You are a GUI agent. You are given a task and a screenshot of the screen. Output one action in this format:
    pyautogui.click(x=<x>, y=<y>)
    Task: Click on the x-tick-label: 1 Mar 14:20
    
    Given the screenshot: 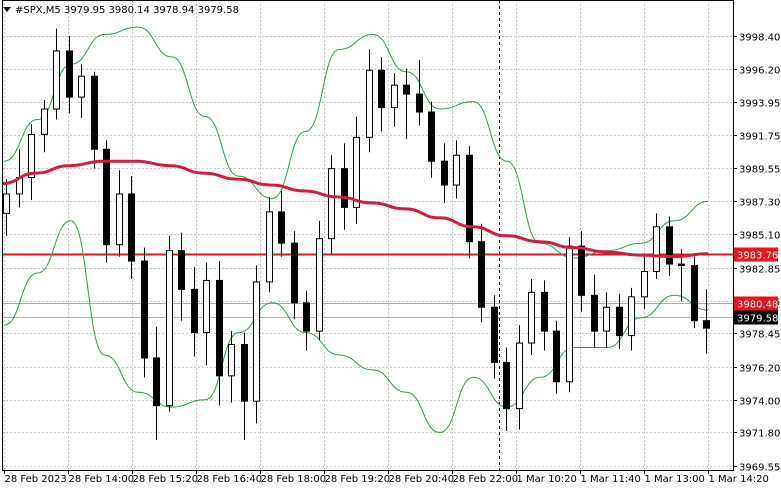 What is the action you would take?
    pyautogui.click(x=739, y=479)
    